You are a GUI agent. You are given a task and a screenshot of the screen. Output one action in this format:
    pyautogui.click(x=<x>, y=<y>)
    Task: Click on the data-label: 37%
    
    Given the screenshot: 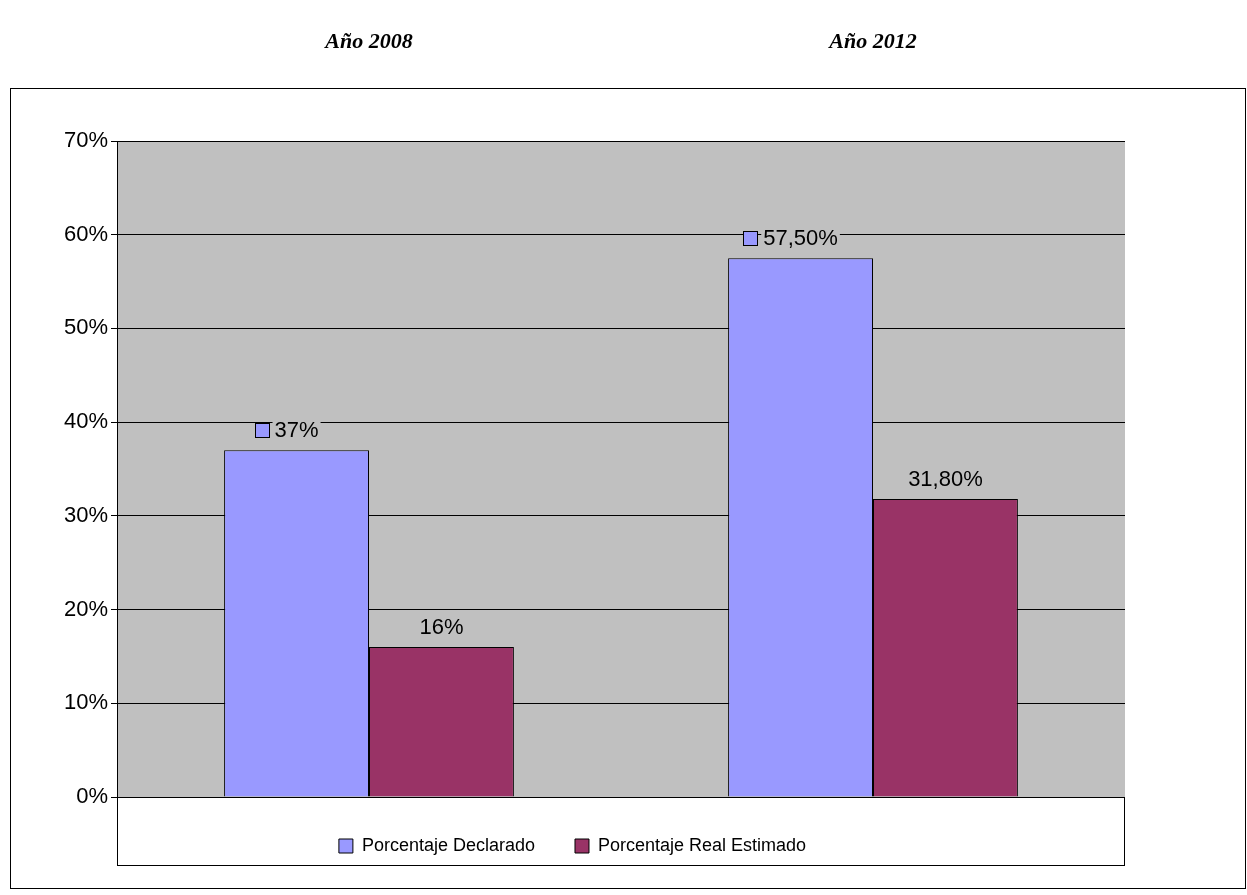 What is the action you would take?
    pyautogui.click(x=296, y=430)
    